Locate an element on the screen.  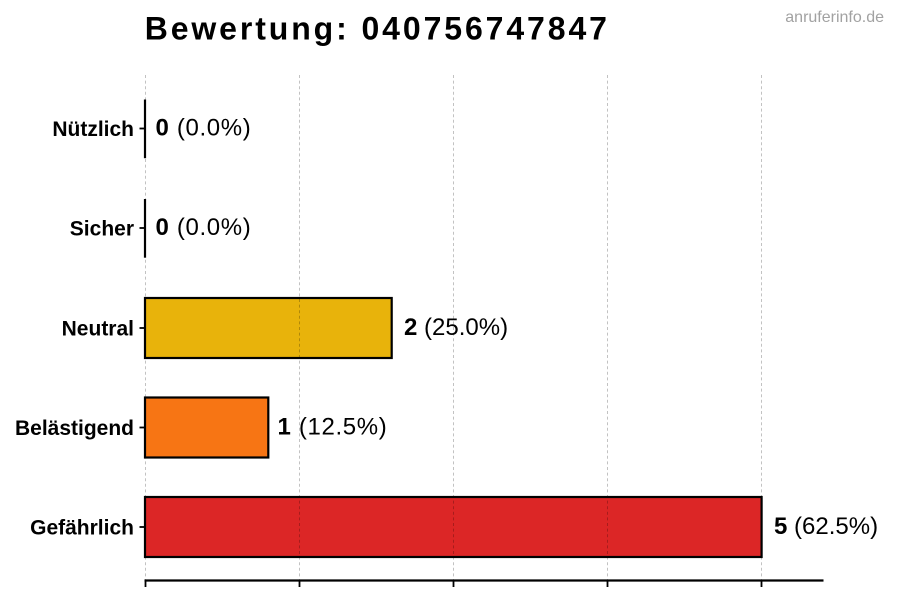
svg-text: Nützlich is located at coordinates (93, 129).